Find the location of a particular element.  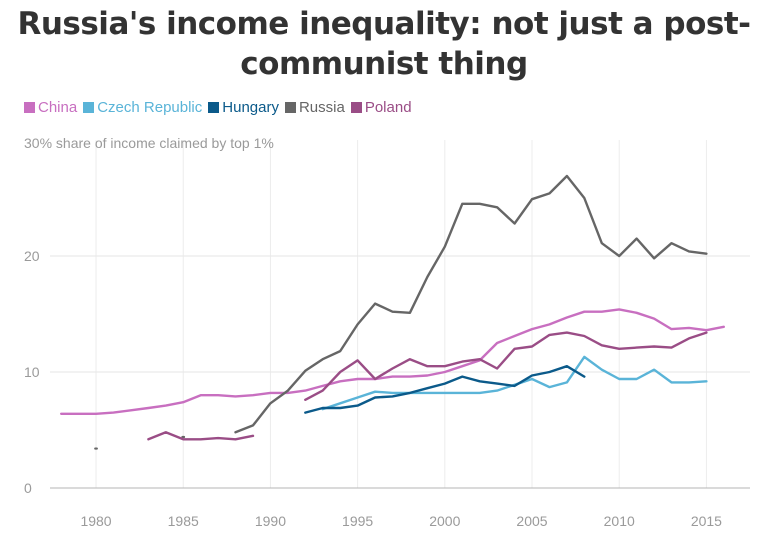

y-axis-label: 30% share of income claimed by top 1% is located at coordinates (149, 143).